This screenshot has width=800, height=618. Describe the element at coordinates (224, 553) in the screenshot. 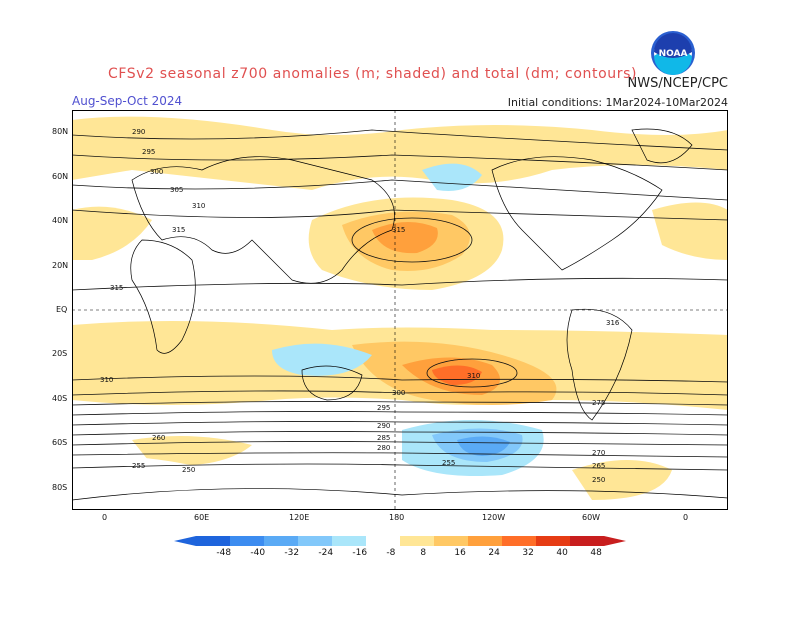

I see `colorbar-tick-label: -48` at that location.